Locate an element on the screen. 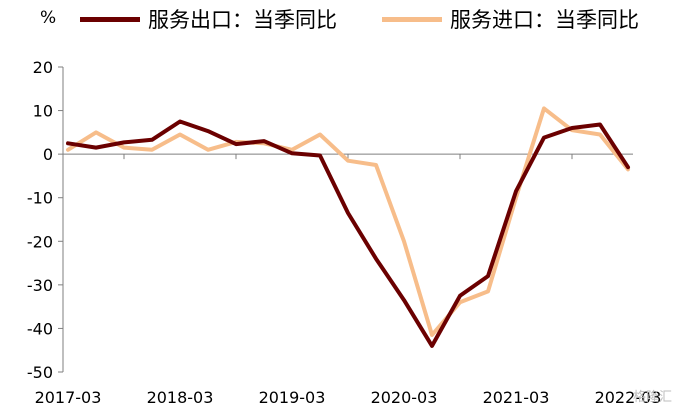 This screenshot has width=678, height=409. x-tick-label: 2022-03 is located at coordinates (628, 397).